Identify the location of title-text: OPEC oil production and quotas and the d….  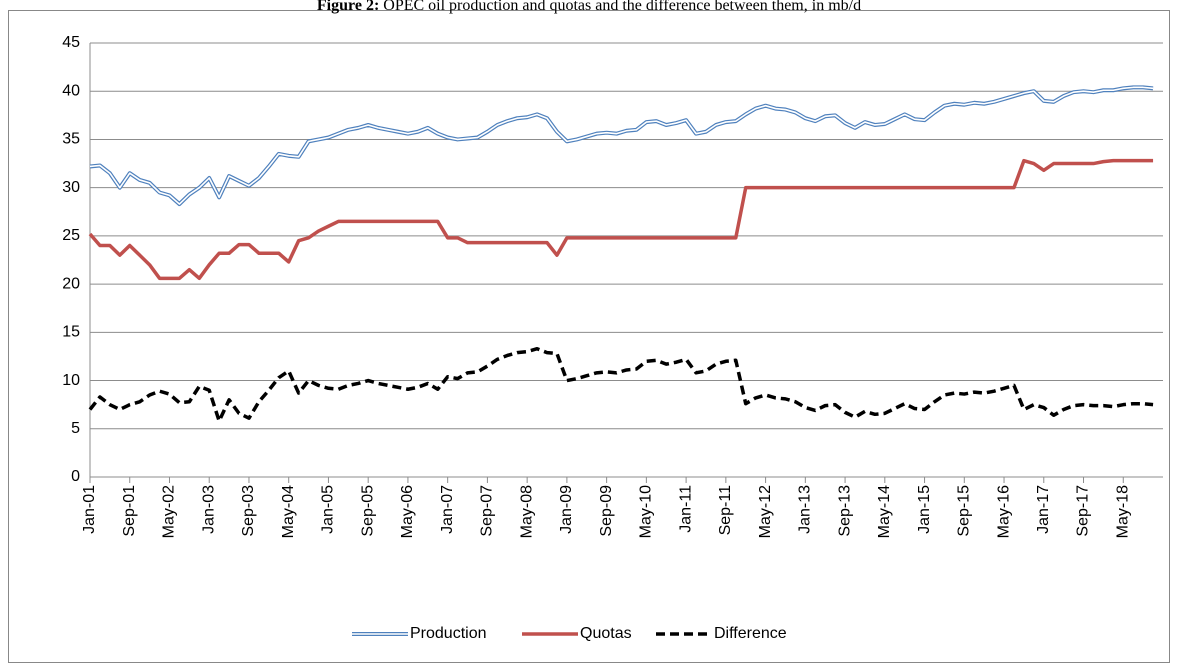
(622, 7).